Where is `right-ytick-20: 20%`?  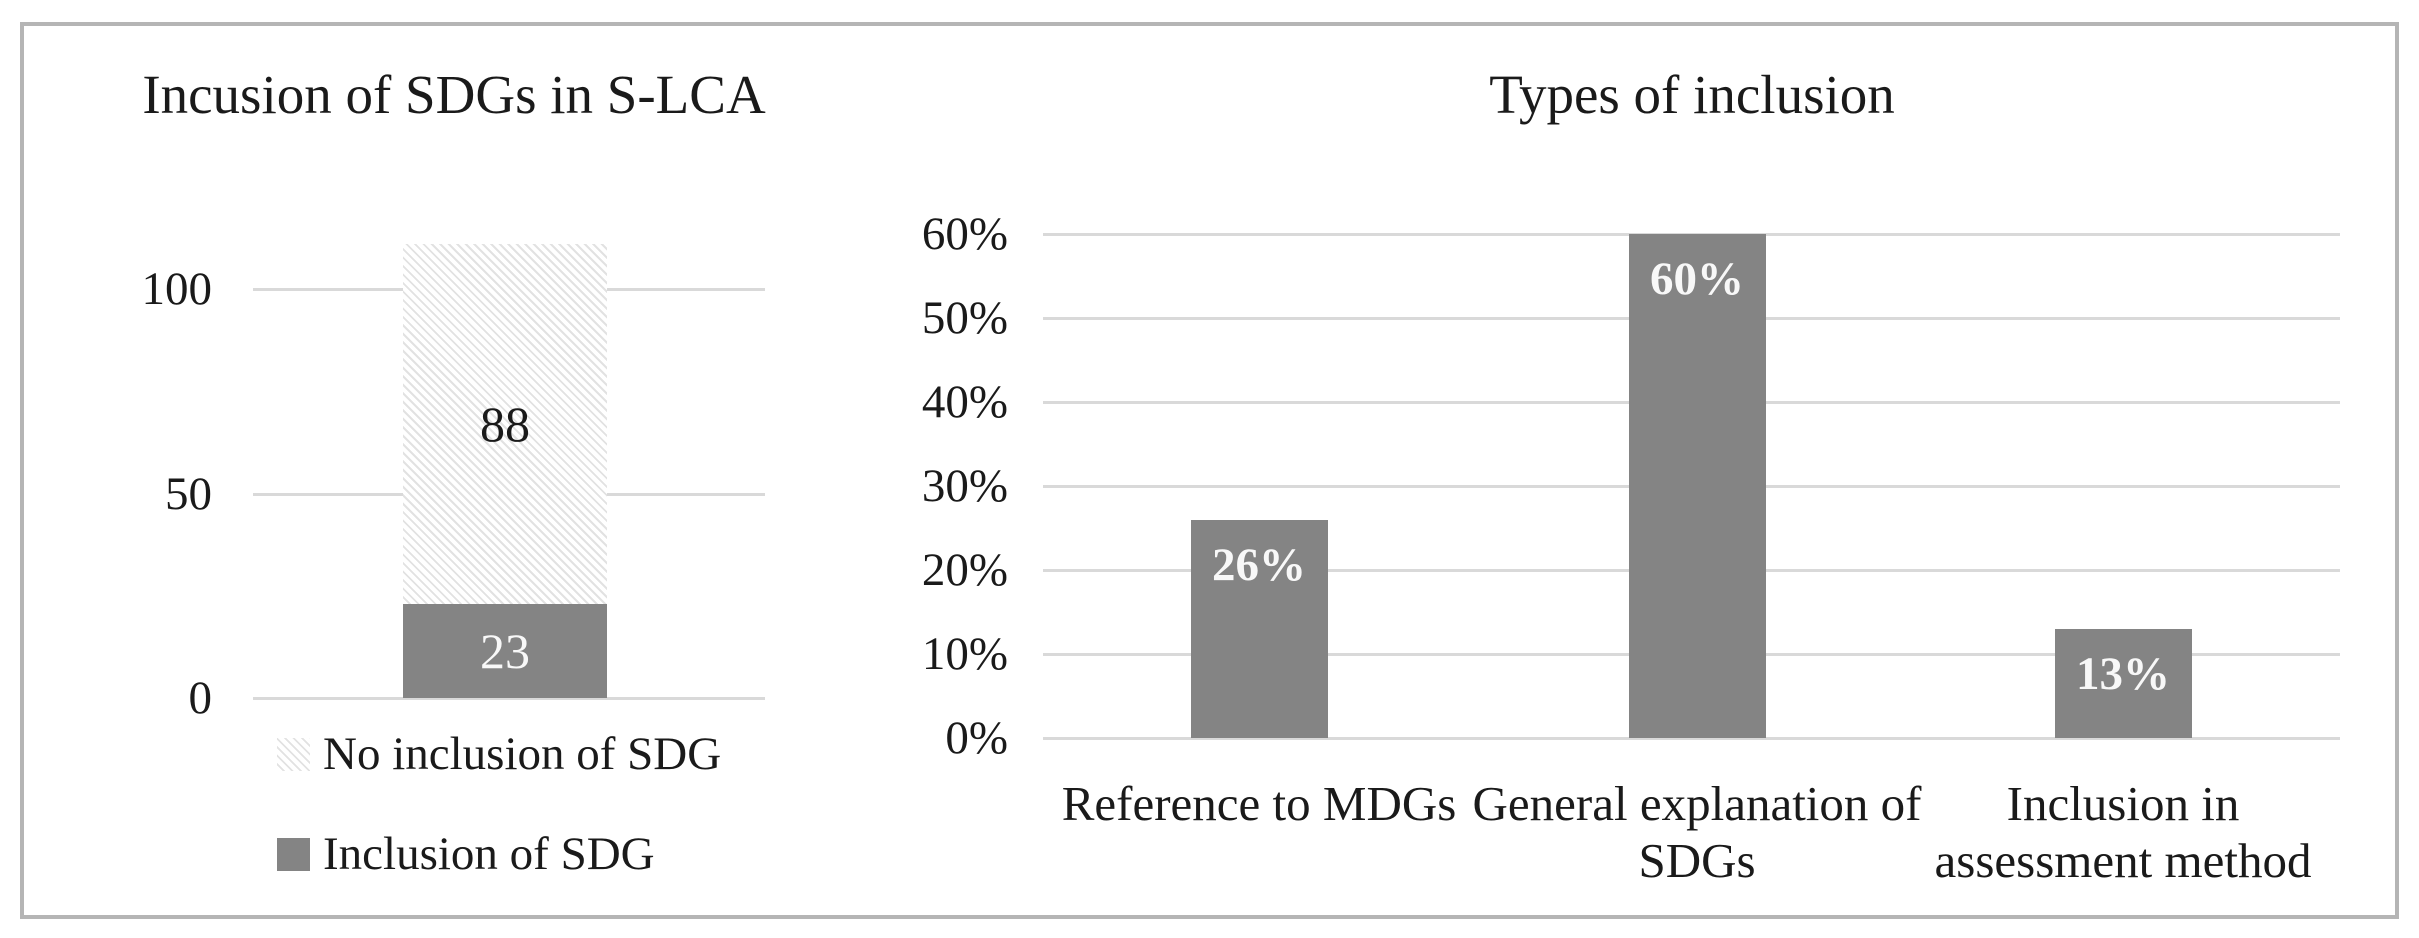
right-ytick-20: 20% is located at coordinates (964, 570).